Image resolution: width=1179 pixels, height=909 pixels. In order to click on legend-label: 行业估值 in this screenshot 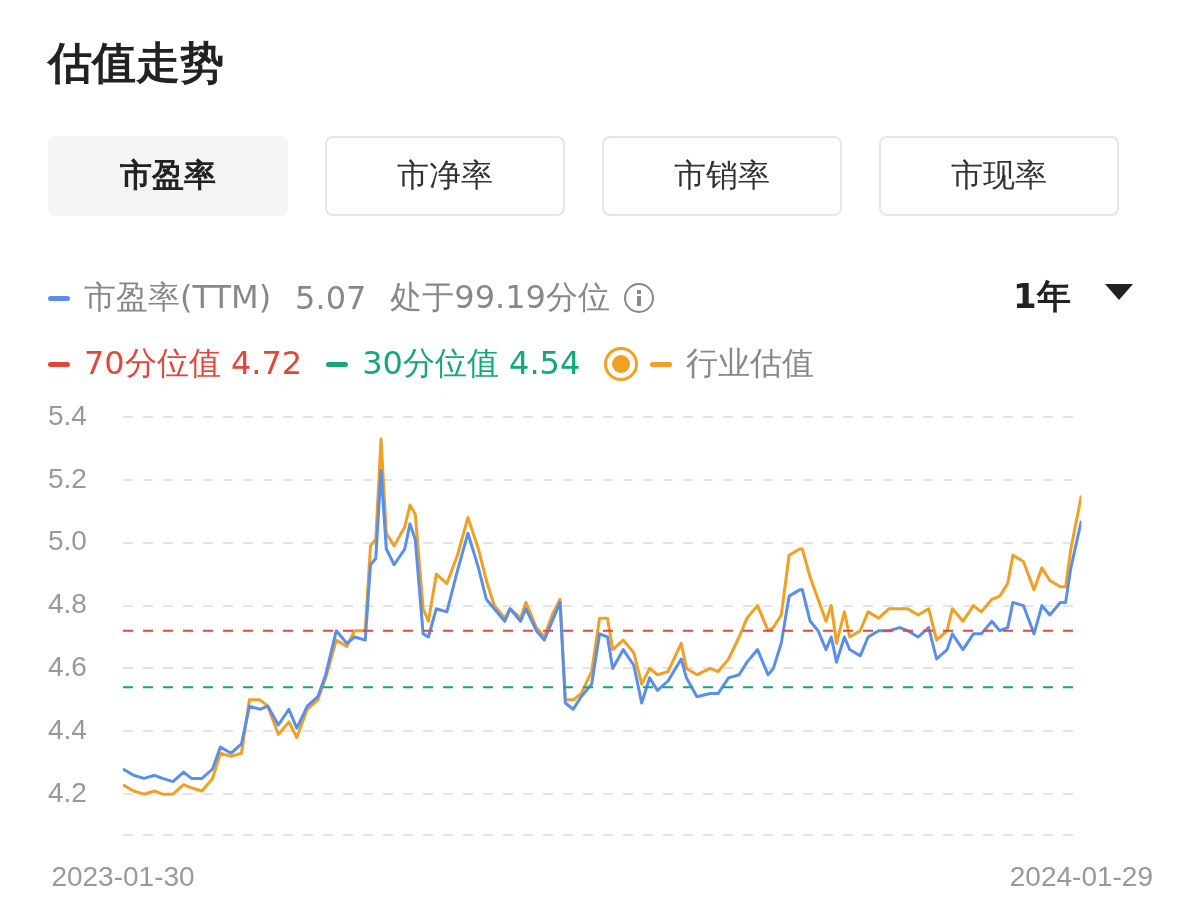, I will do `click(750, 363)`.